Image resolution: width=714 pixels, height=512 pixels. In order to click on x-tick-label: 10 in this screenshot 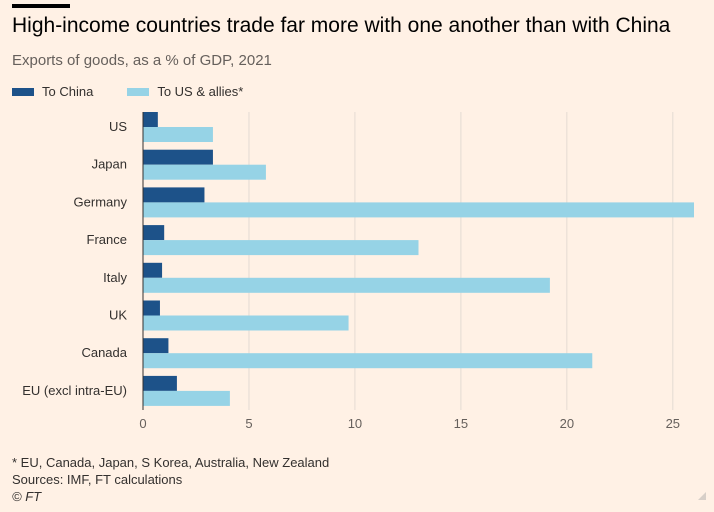, I will do `click(355, 423)`.